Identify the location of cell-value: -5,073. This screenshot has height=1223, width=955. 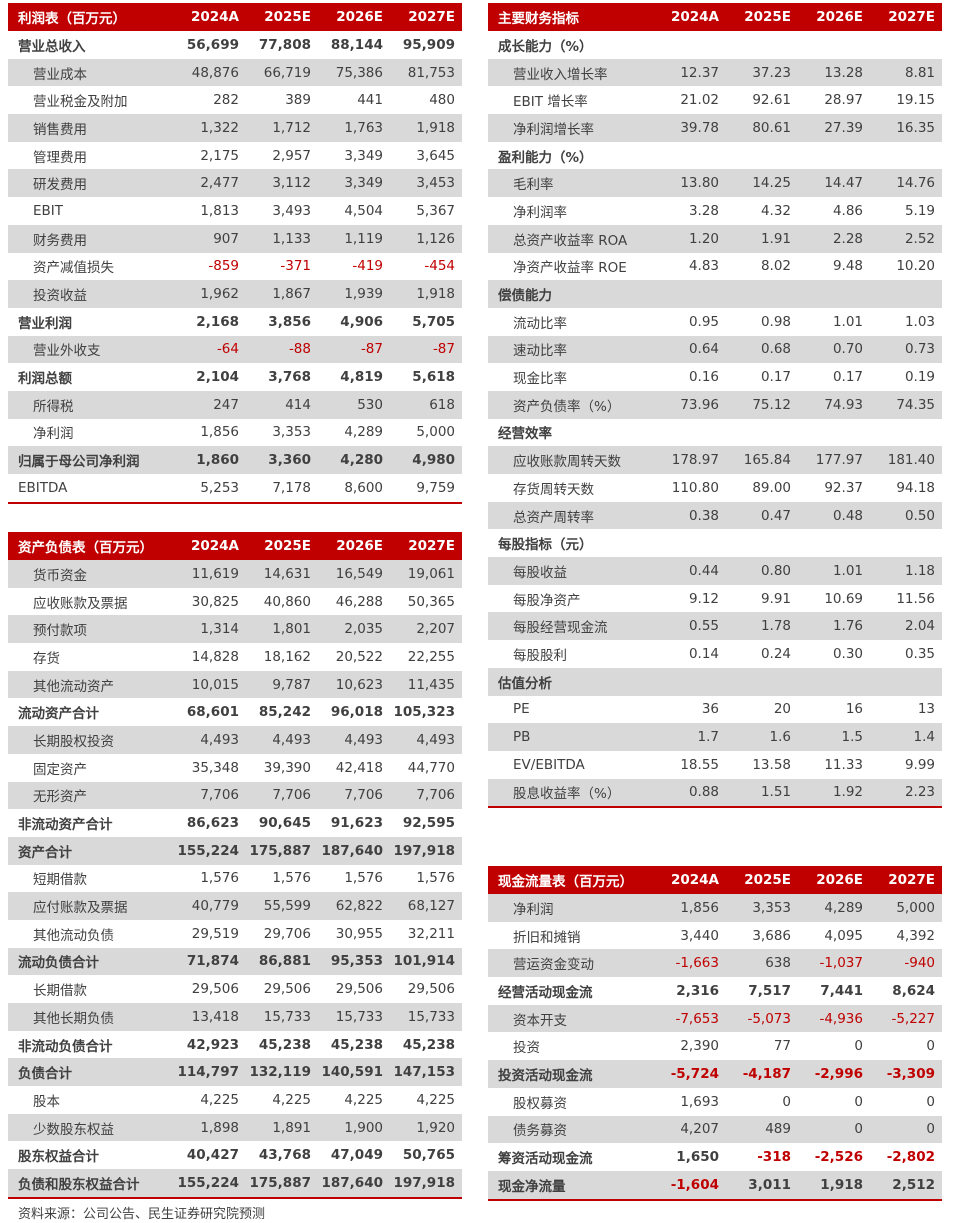
(769, 1018).